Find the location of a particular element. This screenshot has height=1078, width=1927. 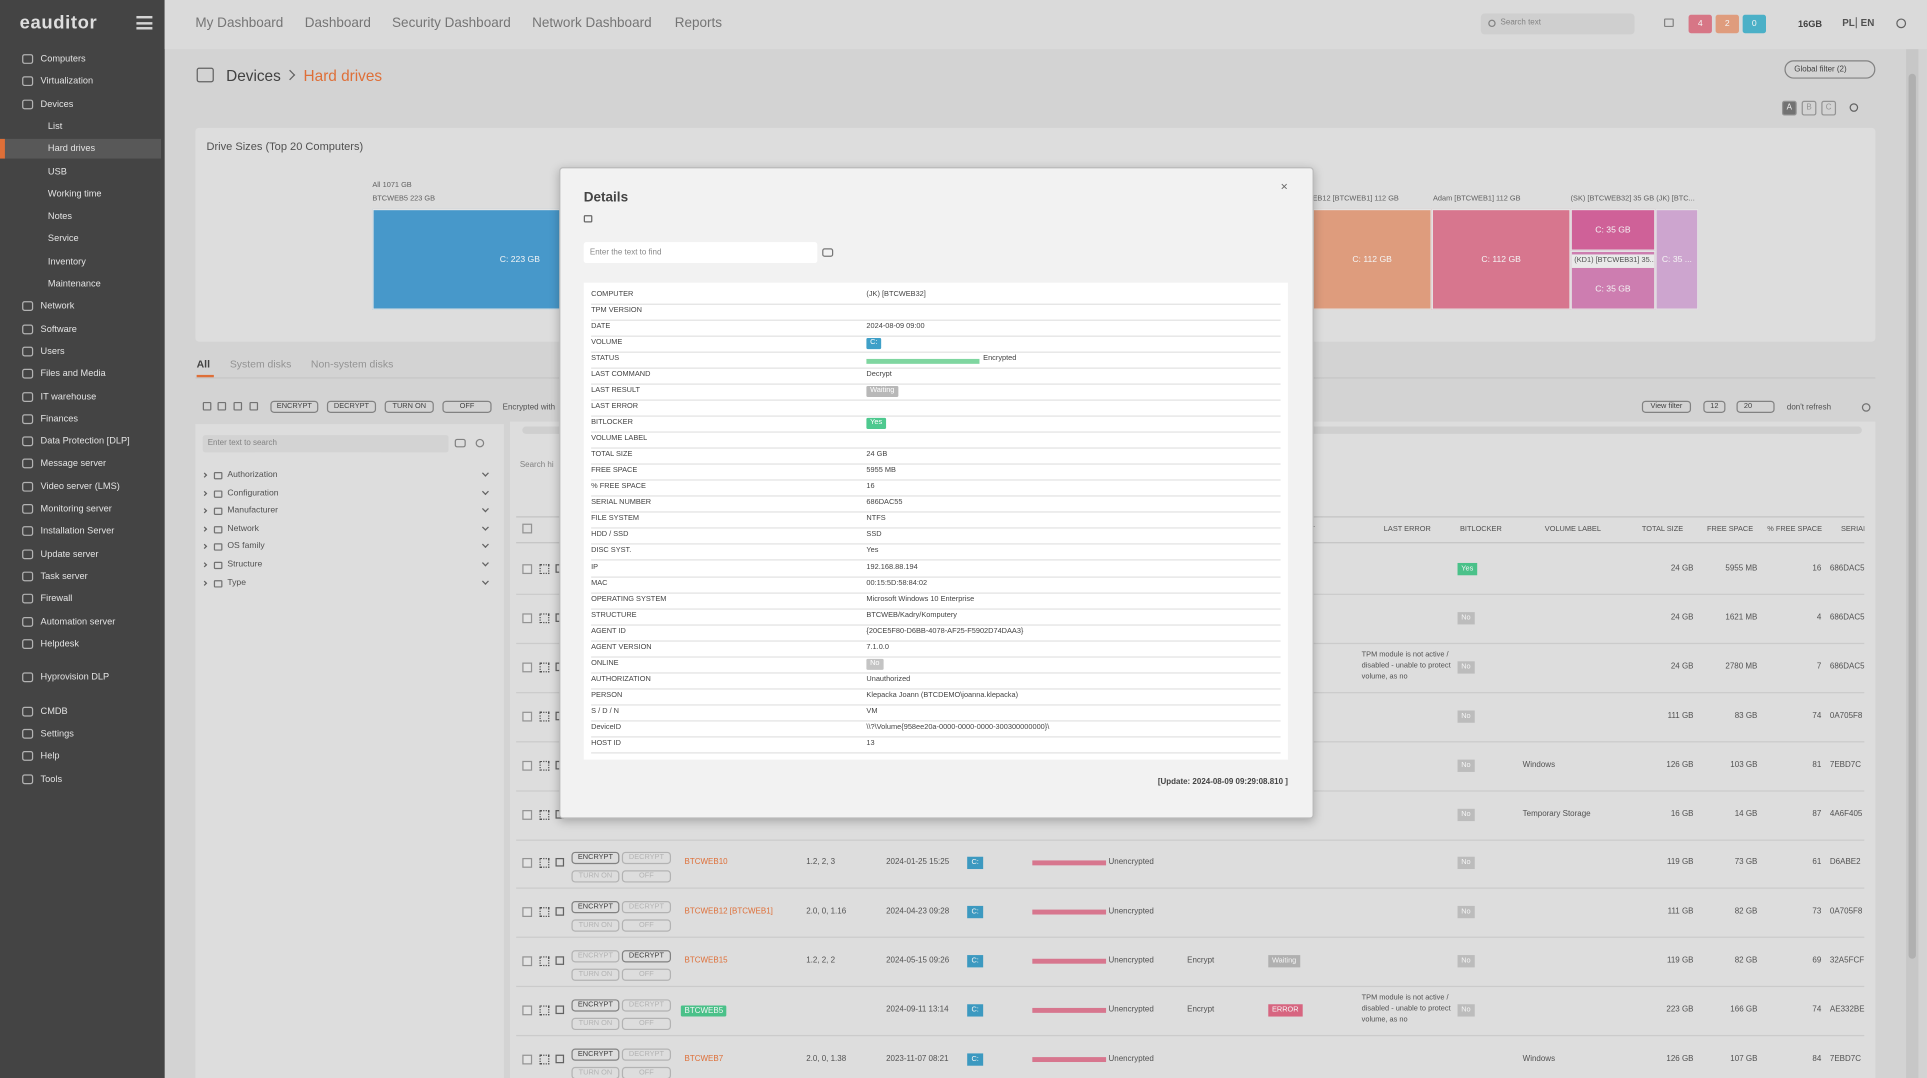

column-header: LAST ERROR is located at coordinates (1407, 530).